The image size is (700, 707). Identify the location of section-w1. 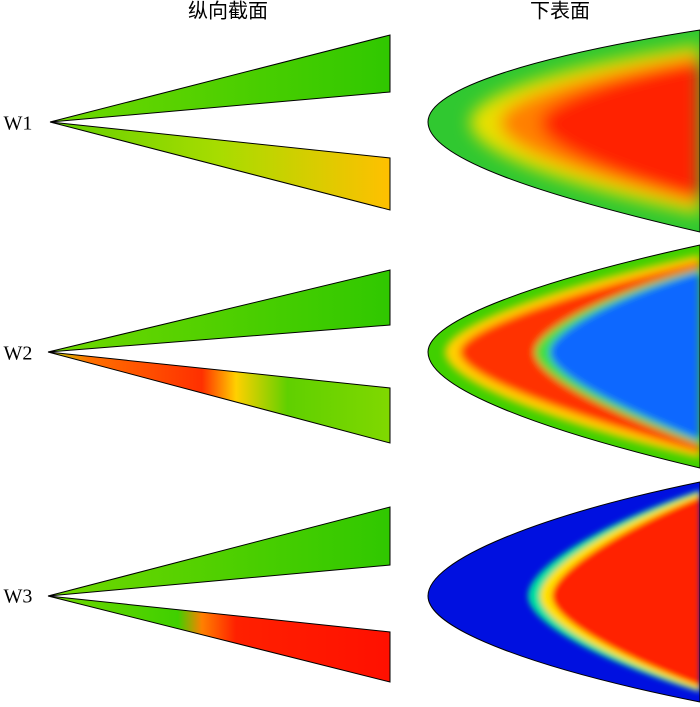
(220, 122).